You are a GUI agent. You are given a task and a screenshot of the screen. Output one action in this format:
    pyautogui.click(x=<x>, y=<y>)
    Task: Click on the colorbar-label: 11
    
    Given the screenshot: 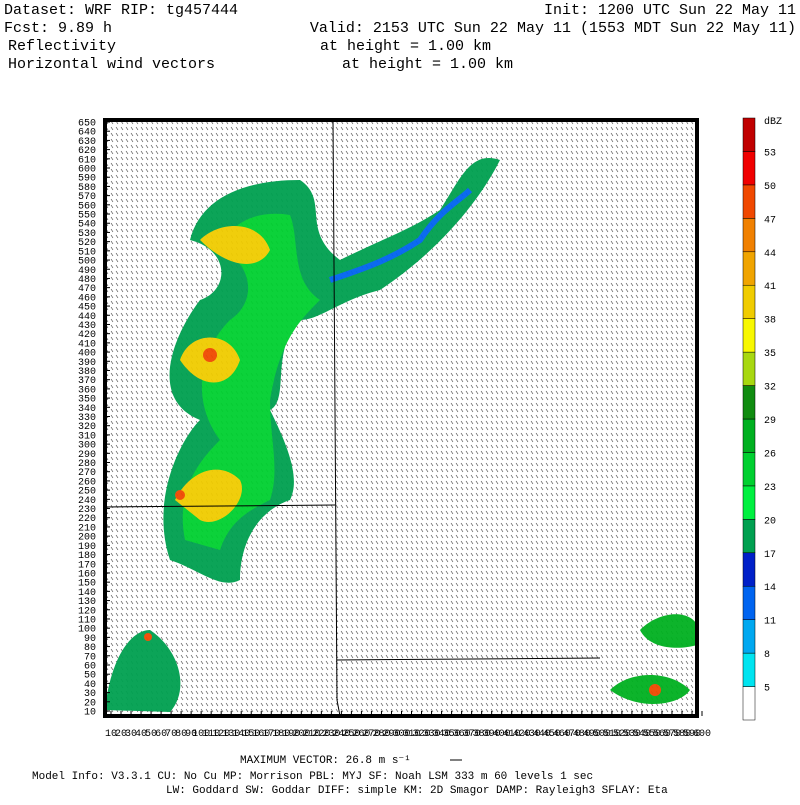 What is the action you would take?
    pyautogui.click(x=770, y=622)
    